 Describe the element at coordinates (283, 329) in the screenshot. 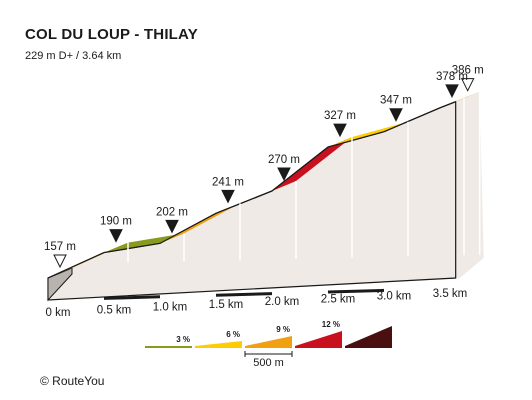

I see `legend-label: 9 %` at that location.